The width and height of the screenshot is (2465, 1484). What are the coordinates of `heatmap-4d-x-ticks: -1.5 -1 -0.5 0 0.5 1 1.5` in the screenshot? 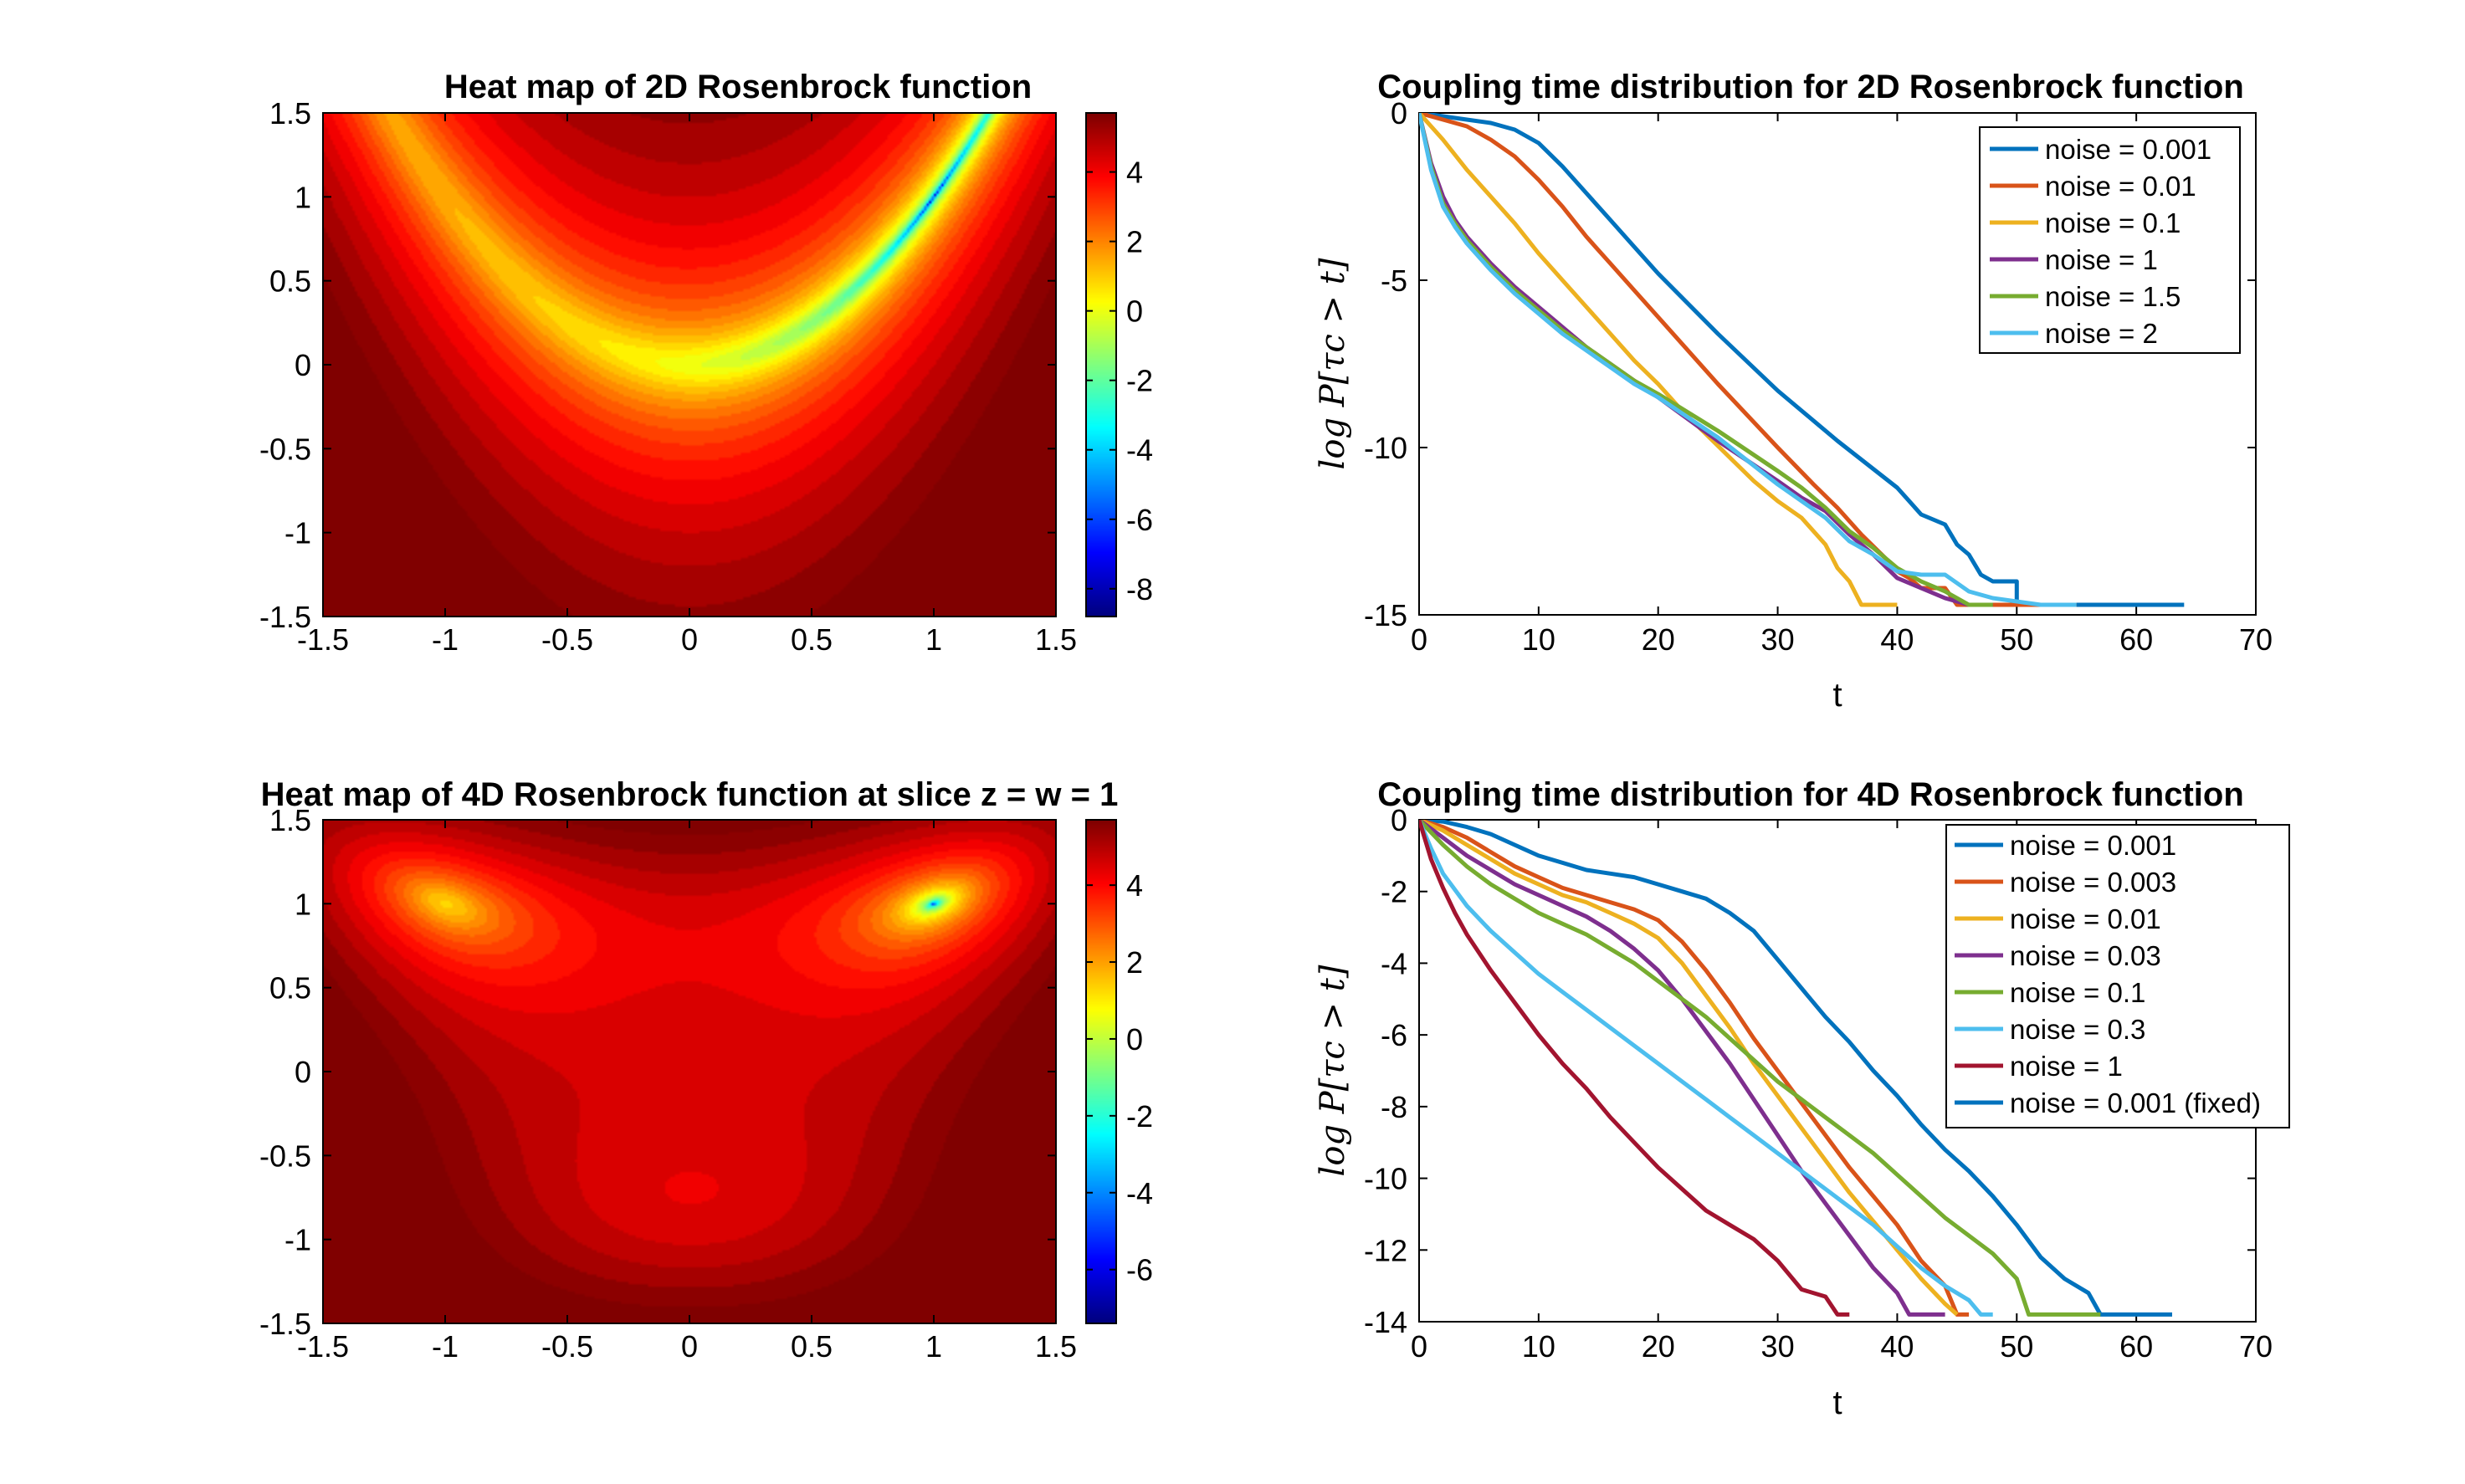 It's located at (687, 1092).